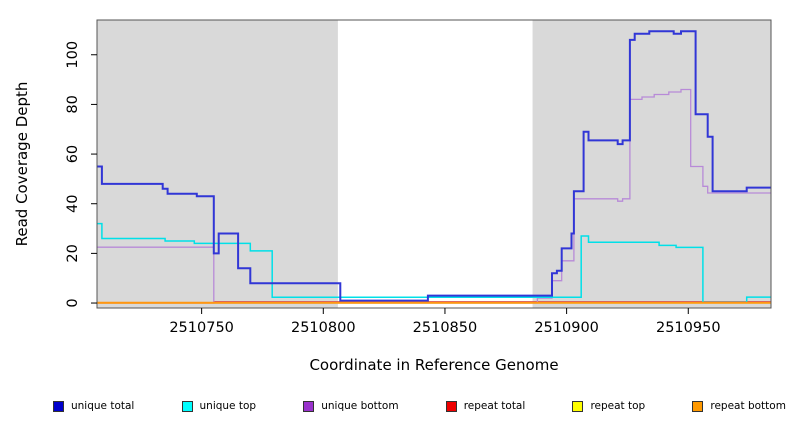 The width and height of the screenshot is (792, 432). Describe the element at coordinates (323, 328) in the screenshot. I see `x-tick-label: 2510800` at that location.